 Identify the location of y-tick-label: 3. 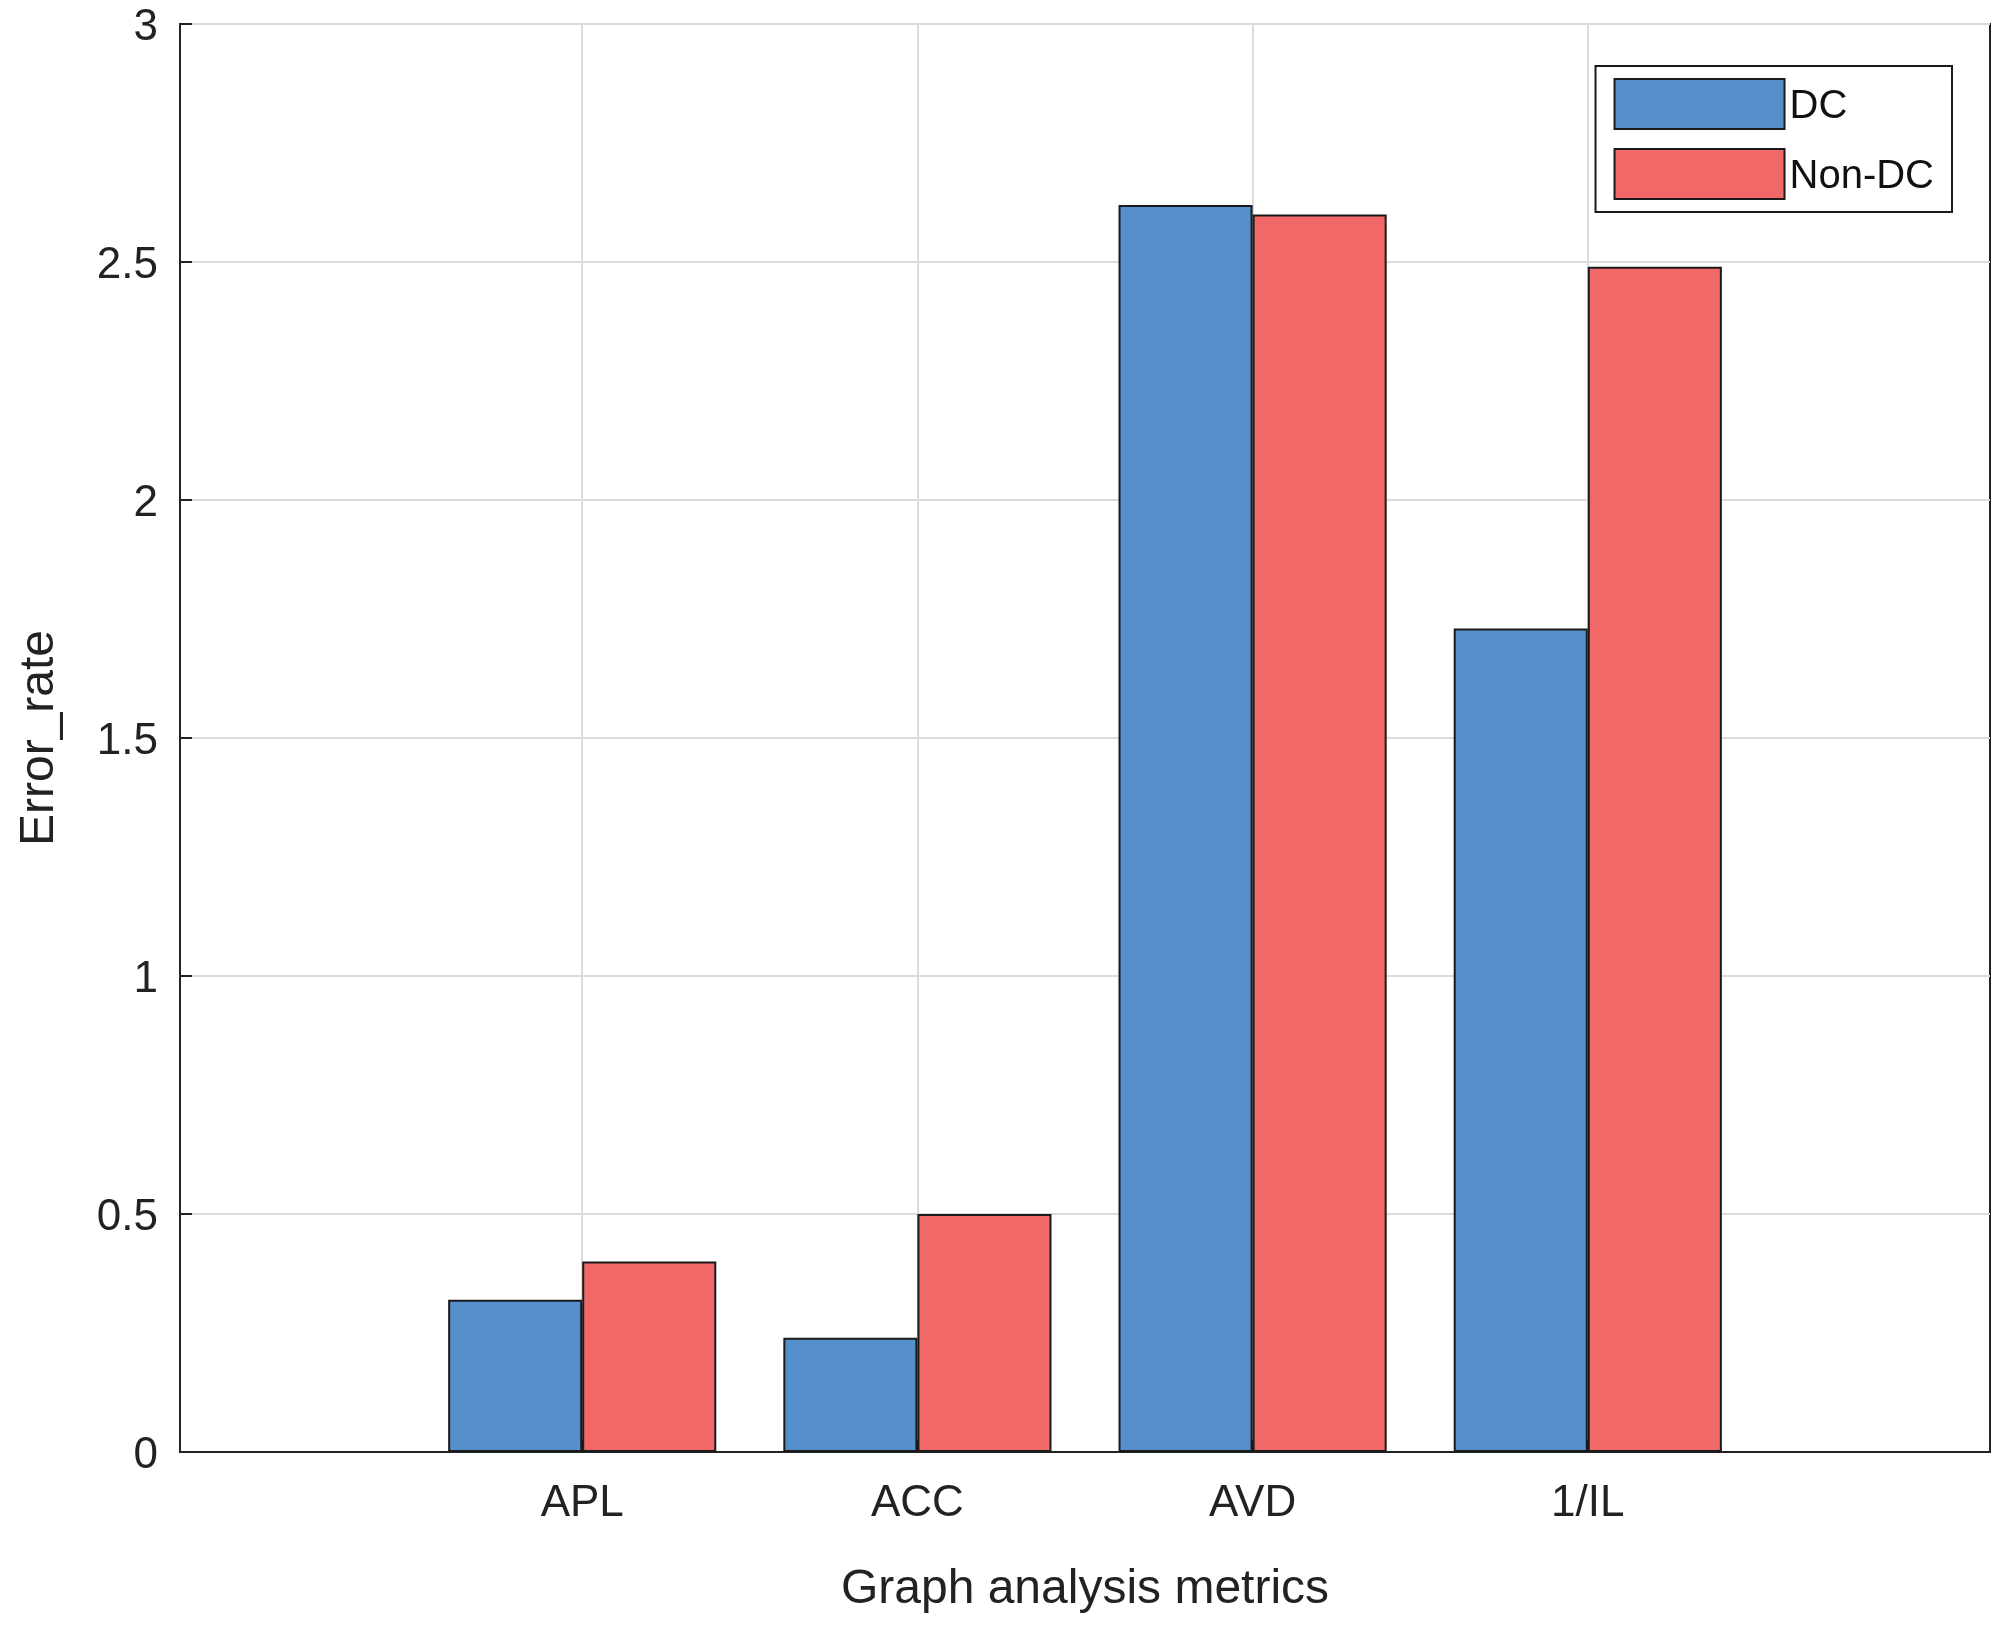
(145, 24).